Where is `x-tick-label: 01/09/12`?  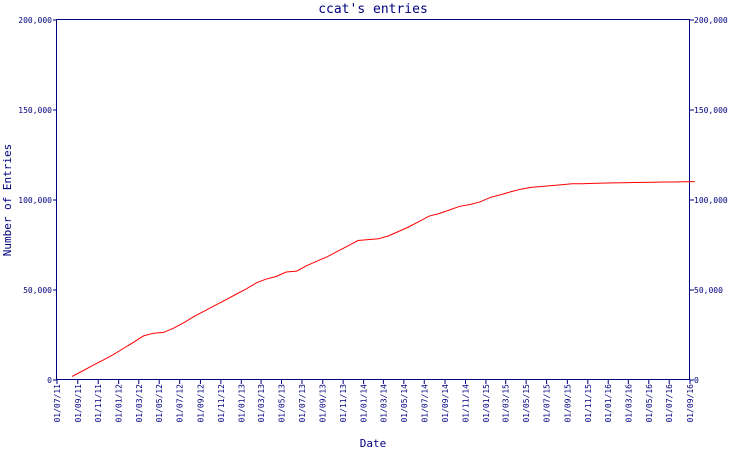
x-tick-label: 01/09/12 is located at coordinates (200, 403).